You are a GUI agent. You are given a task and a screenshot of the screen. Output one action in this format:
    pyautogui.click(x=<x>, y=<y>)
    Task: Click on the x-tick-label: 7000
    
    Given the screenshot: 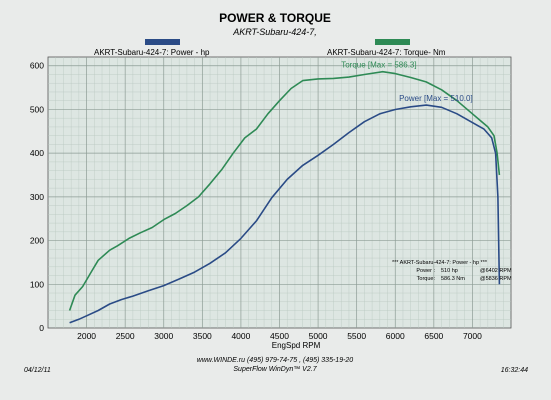 What is the action you would take?
    pyautogui.click(x=472, y=336)
    